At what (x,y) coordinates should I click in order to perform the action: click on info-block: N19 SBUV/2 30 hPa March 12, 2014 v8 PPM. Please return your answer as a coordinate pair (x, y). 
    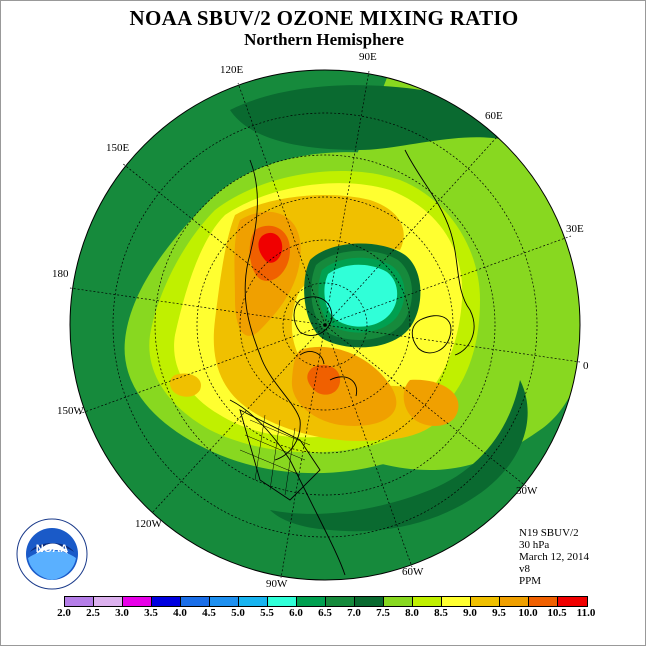
    Looking at the image, I should click on (554, 557).